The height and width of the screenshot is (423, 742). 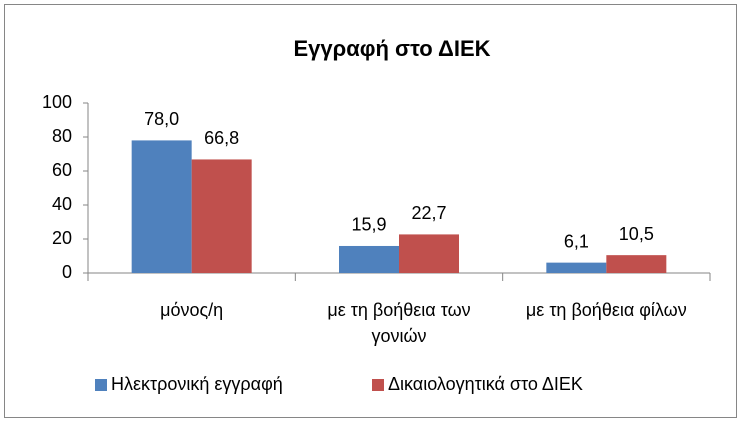 What do you see at coordinates (368, 225) in the screenshot?
I see `data-label: 15,9` at bounding box center [368, 225].